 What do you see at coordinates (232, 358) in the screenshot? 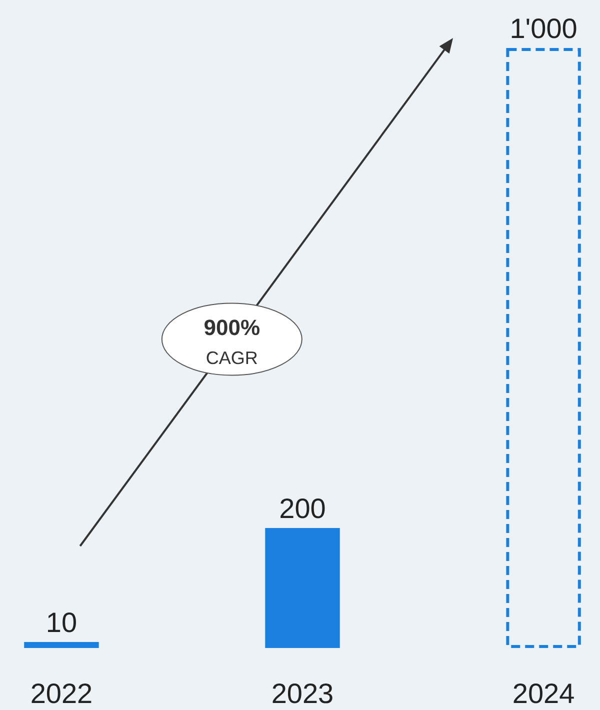
I see `annotation: CAGR` at bounding box center [232, 358].